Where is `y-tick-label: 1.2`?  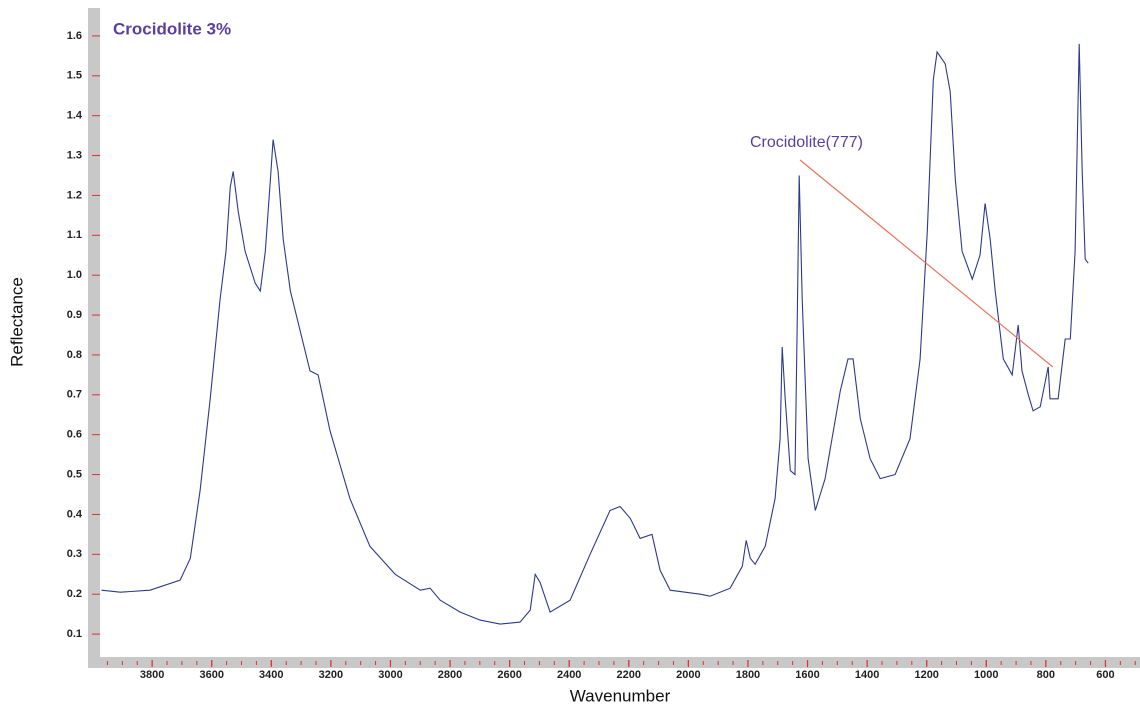 y-tick-label: 1.2 is located at coordinates (74, 195).